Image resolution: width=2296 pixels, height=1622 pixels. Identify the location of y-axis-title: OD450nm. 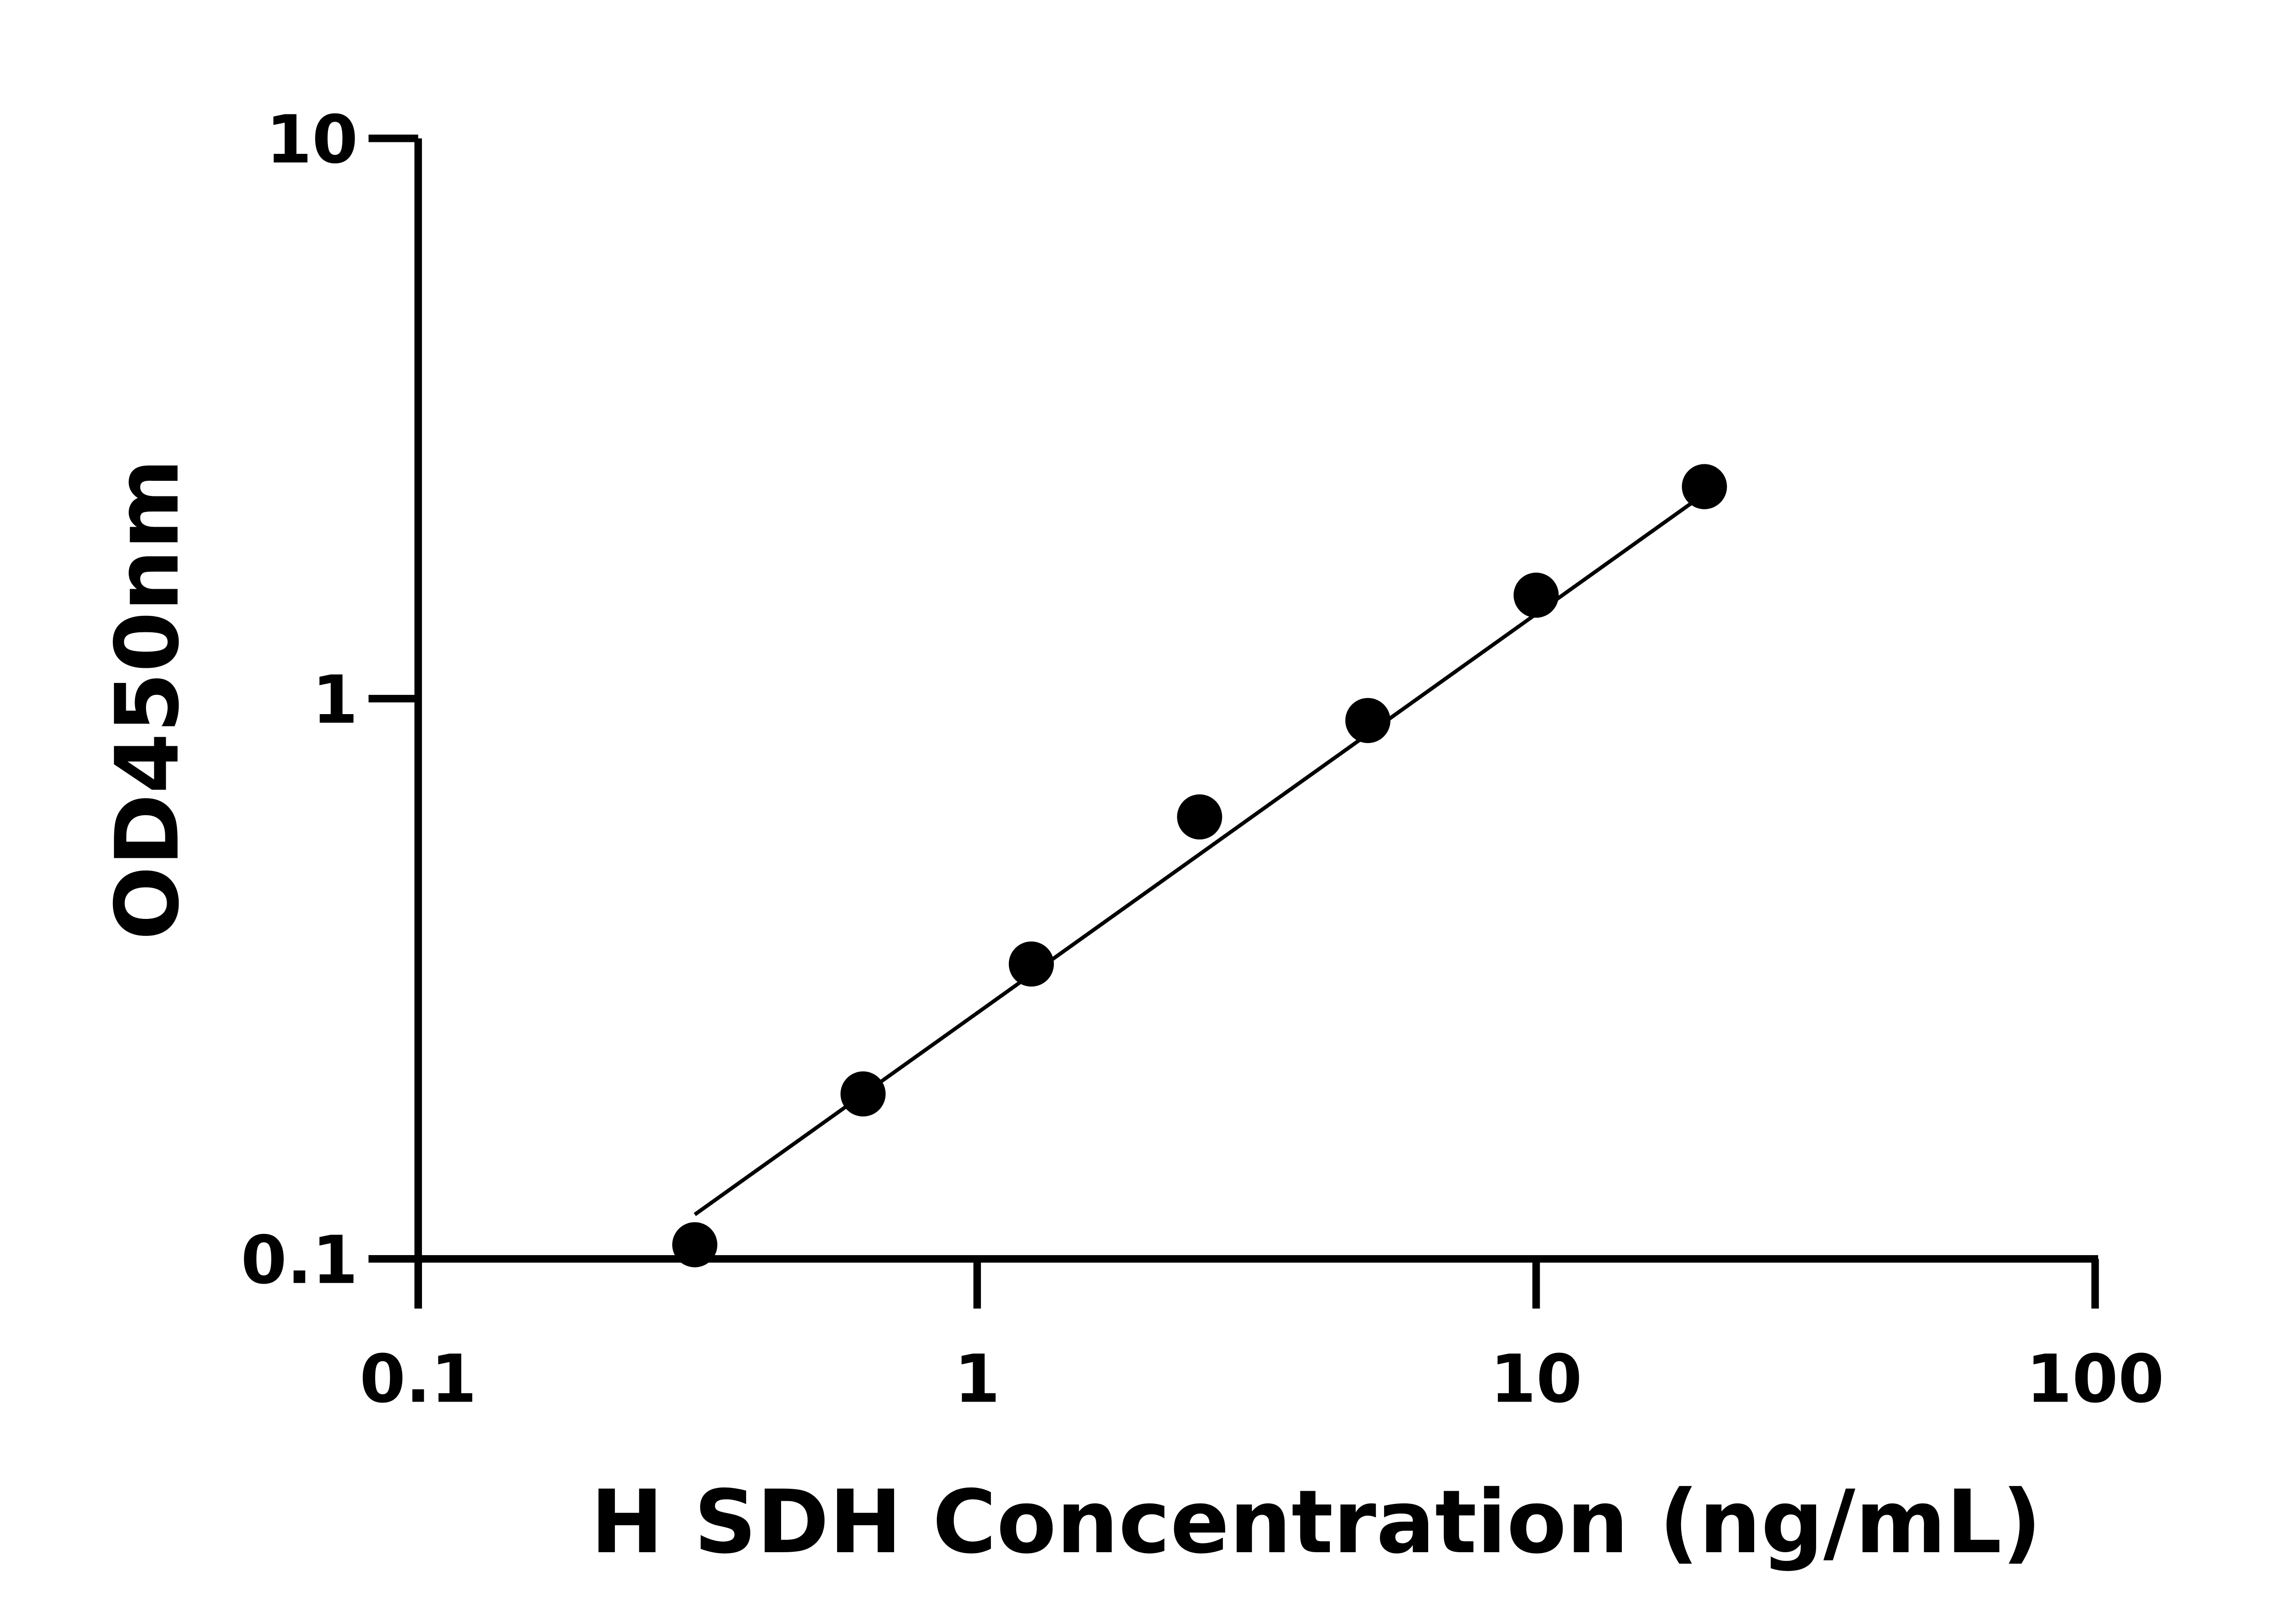
(147, 700).